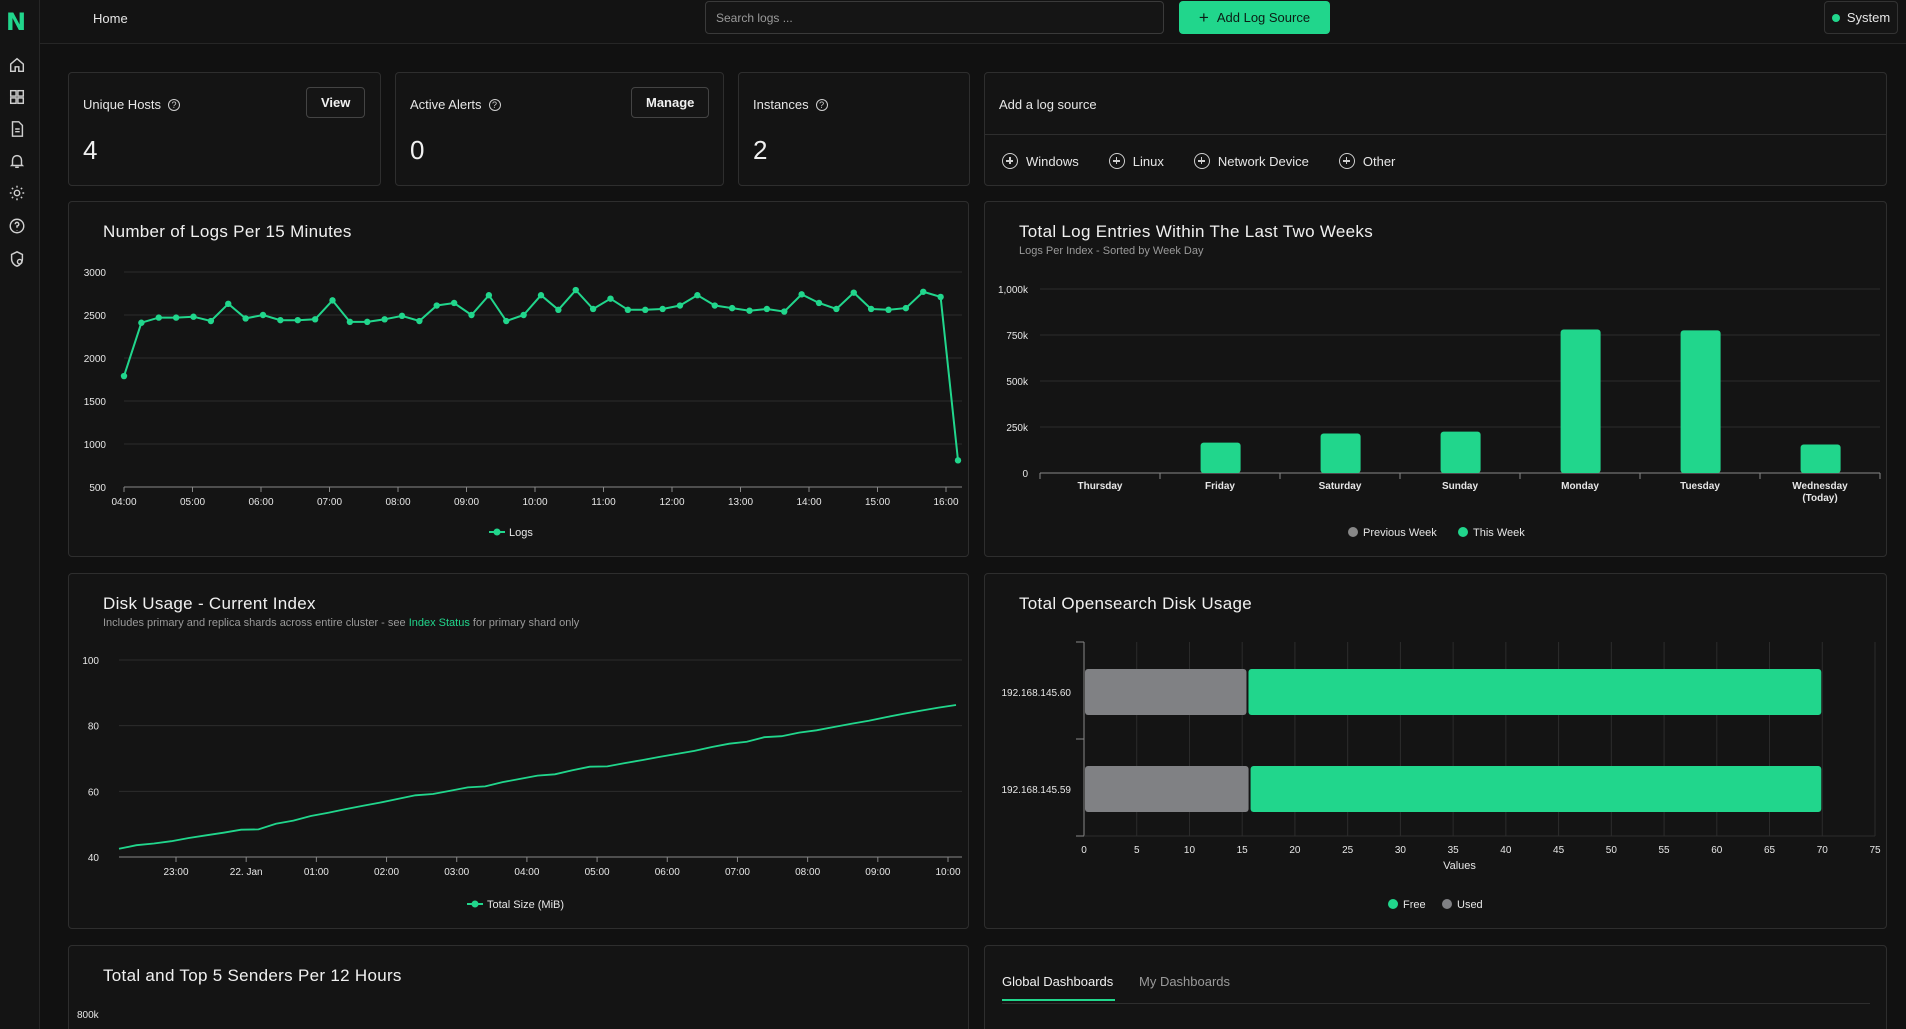 Image resolution: width=1906 pixels, height=1029 pixels. Describe the element at coordinates (537, 777) in the screenshot. I see `series-line-total-size` at that location.